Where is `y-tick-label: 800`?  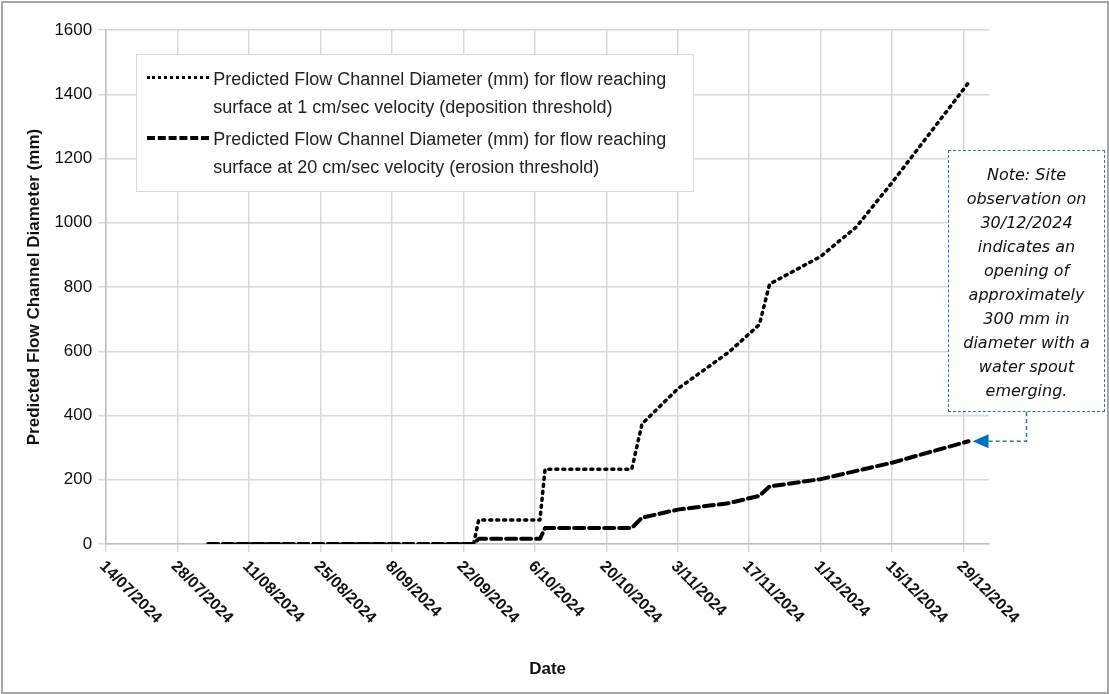
y-tick-label: 800 is located at coordinates (78, 286).